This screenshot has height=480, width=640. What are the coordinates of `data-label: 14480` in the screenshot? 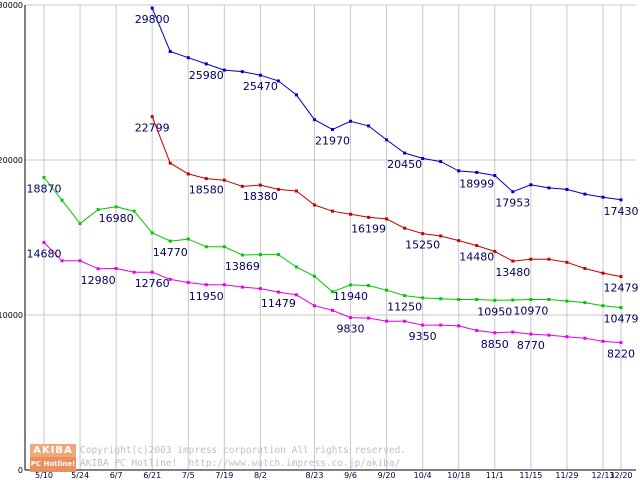 It's located at (476, 257).